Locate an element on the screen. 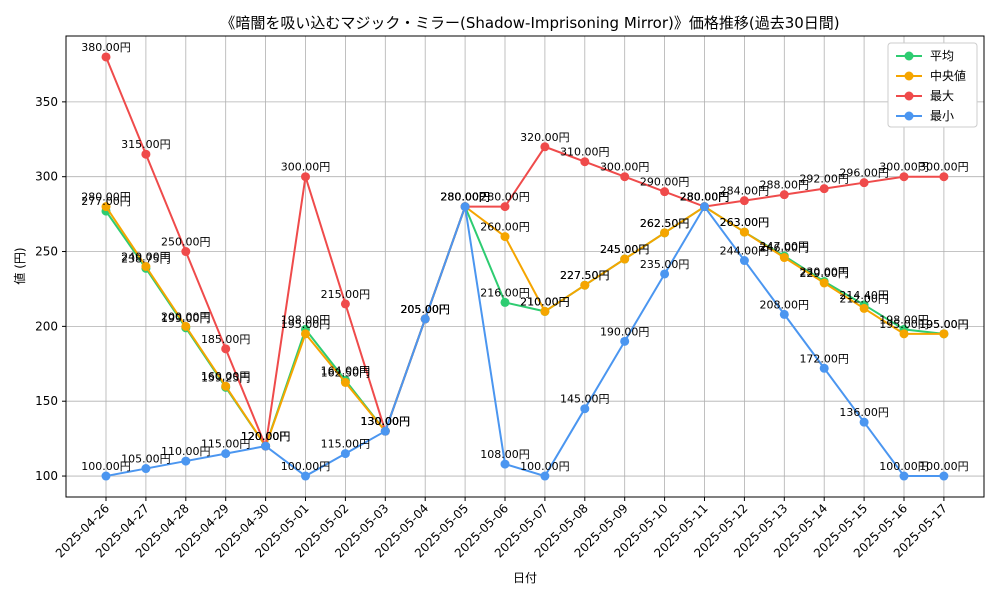  data-label: 235.00円 is located at coordinates (665, 264).